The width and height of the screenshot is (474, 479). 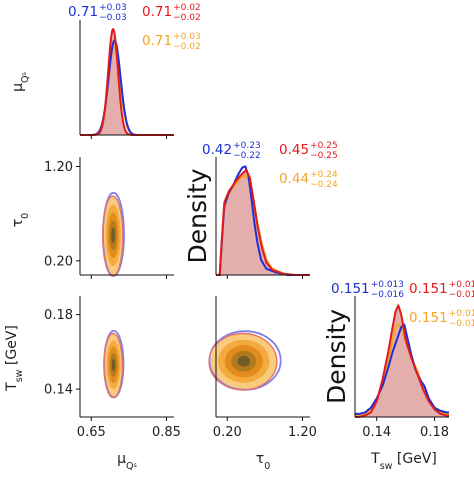 I want to click on xlabel-mu-main: μ, so click(x=121, y=459).